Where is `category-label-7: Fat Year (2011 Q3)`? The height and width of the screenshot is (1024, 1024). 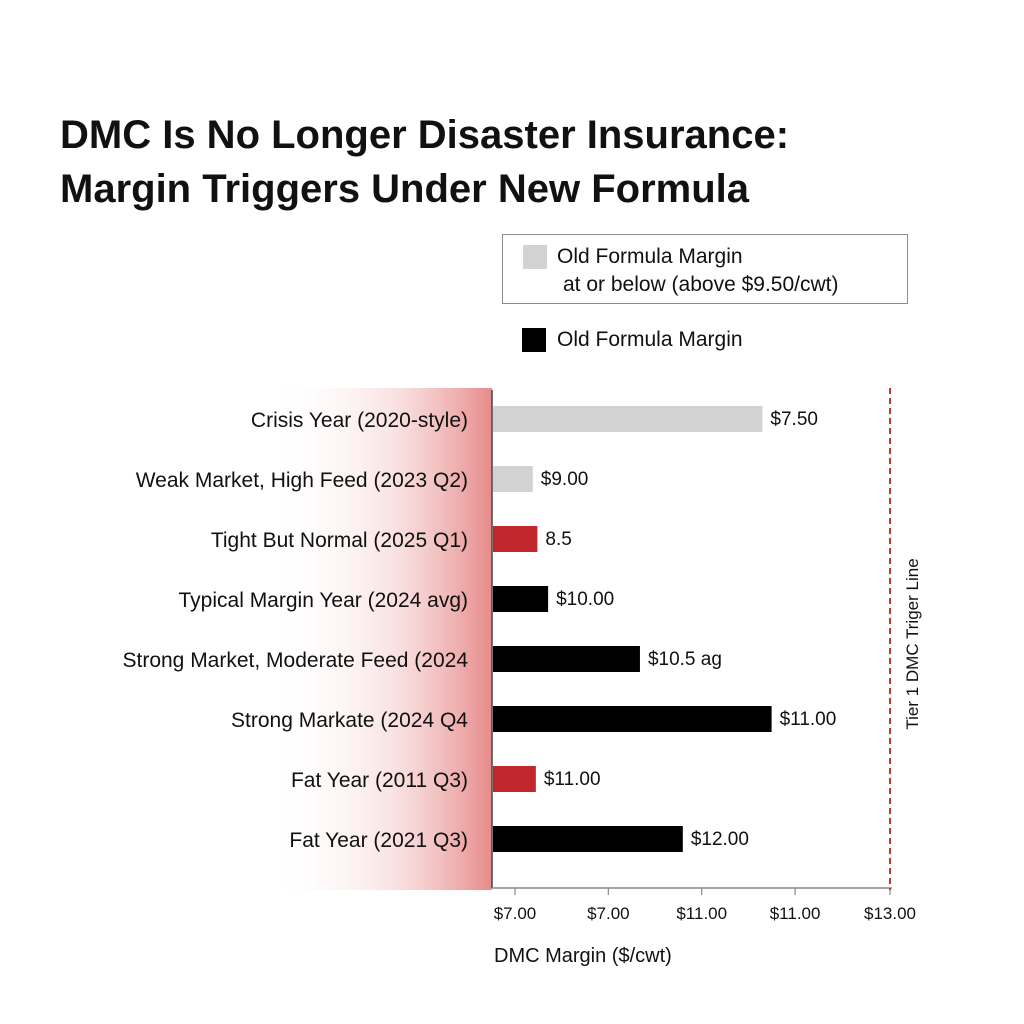
category-label-7: Fat Year (2011 Q3) is located at coordinates (379, 780).